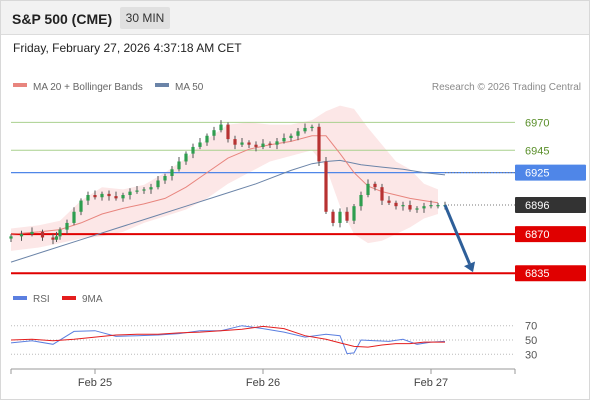 Image resolution: width=590 pixels, height=400 pixels. Describe the element at coordinates (41, 299) in the screenshot. I see `rsi-legend-label: RSI` at that location.